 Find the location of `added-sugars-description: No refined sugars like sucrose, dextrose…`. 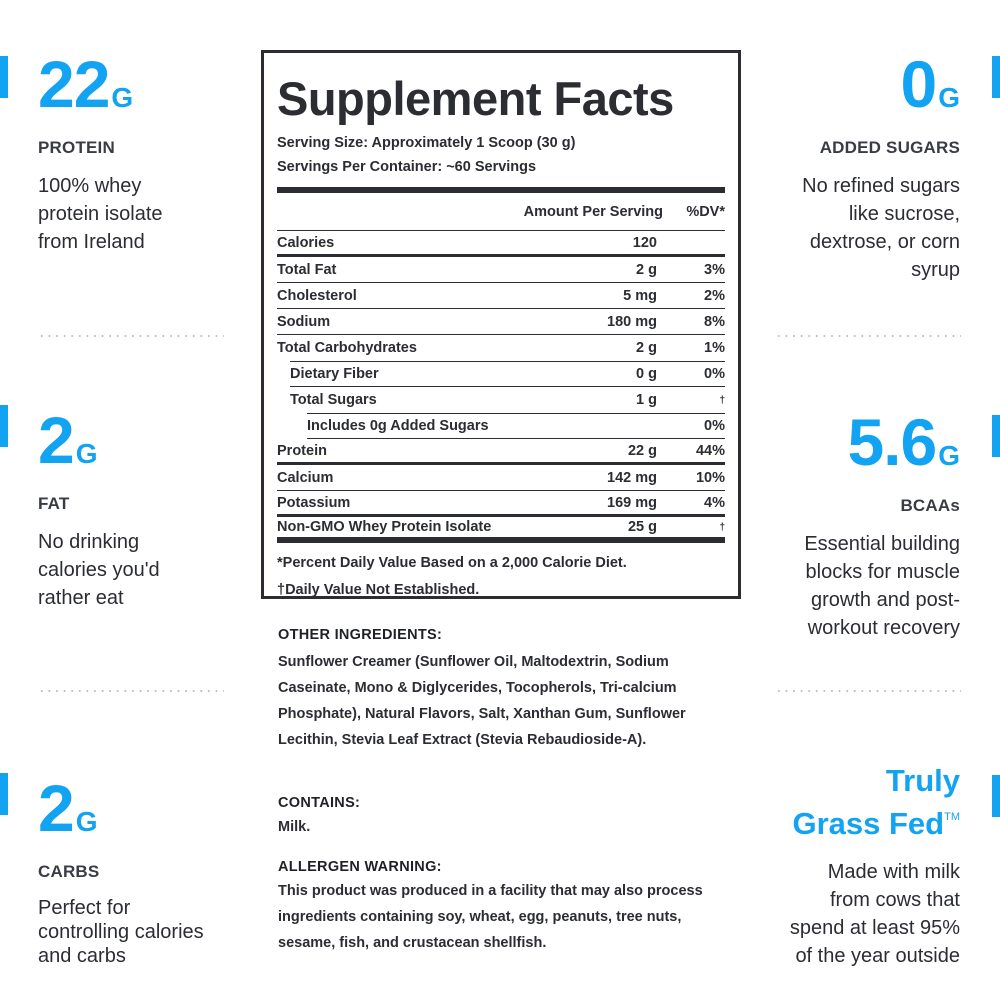

added-sugars-description: No refined sugars like sucrose, dextrose… is located at coordinates (881, 228).